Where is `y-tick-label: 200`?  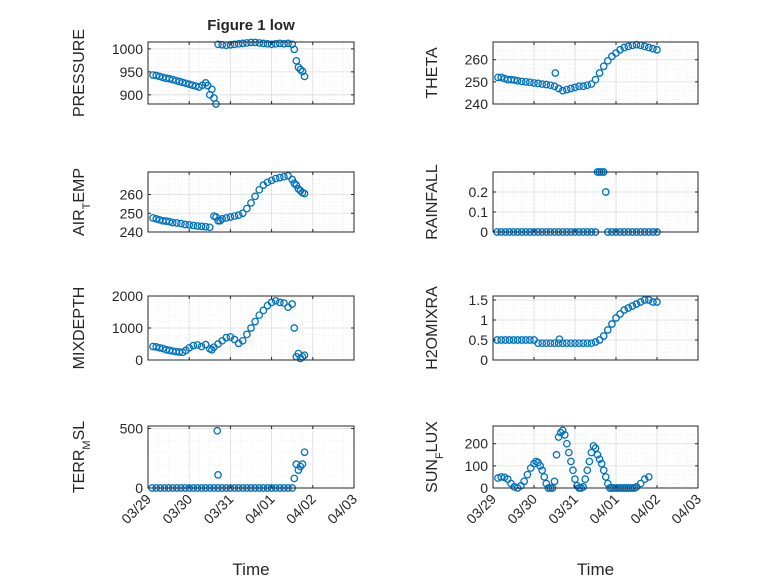
y-tick-label: 200 is located at coordinates (477, 444).